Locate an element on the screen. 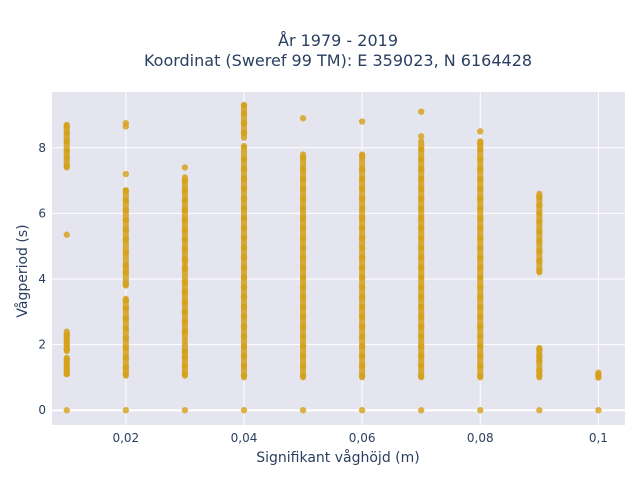  x-tick-label: 0,06 is located at coordinates (362, 438).